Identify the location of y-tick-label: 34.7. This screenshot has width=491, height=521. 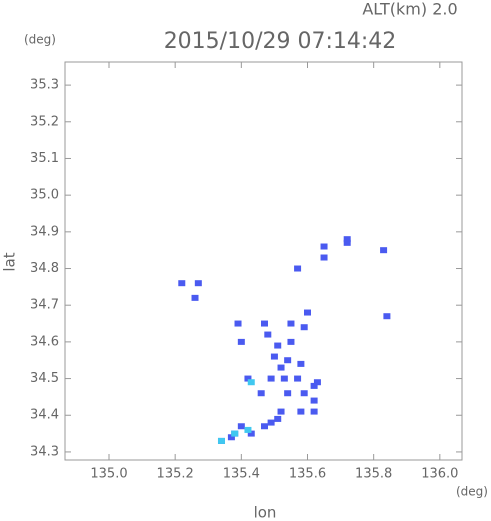
(44, 305).